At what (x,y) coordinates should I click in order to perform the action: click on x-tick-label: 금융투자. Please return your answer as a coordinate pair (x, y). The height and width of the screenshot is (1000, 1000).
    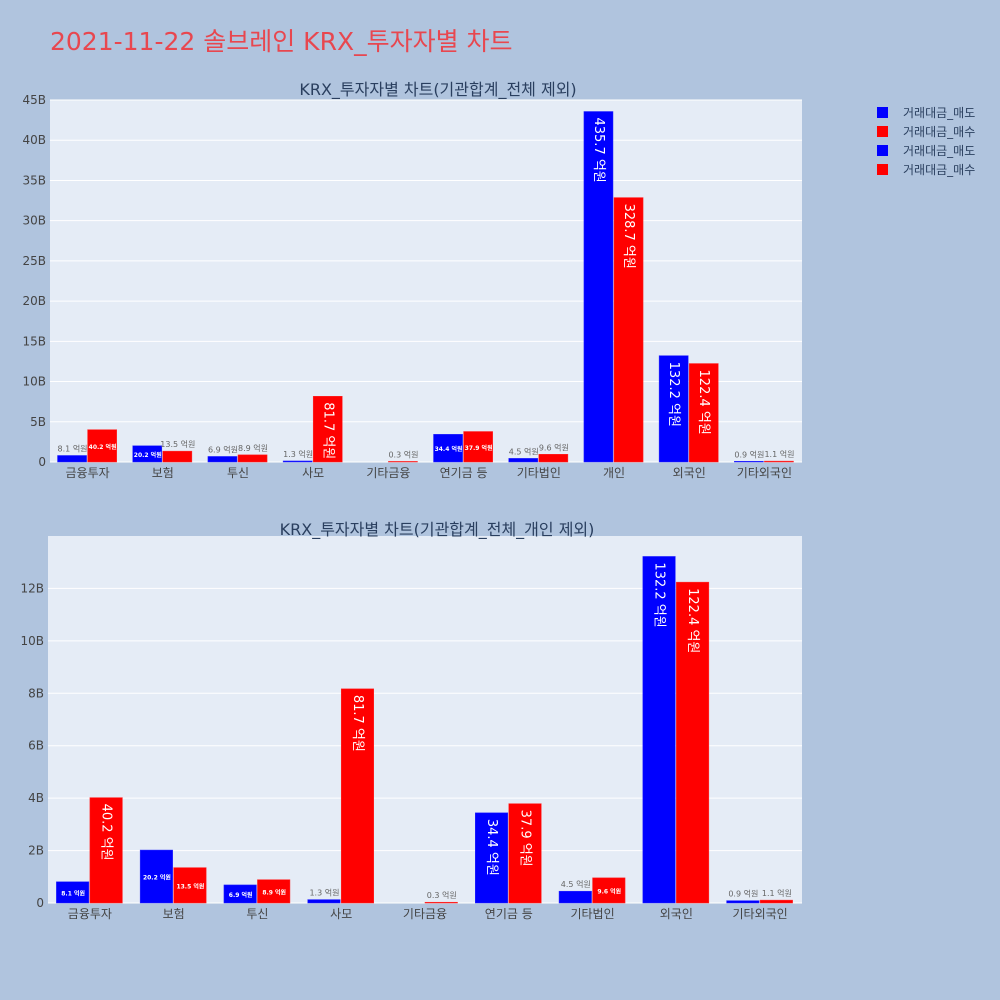
    Looking at the image, I should click on (90, 914).